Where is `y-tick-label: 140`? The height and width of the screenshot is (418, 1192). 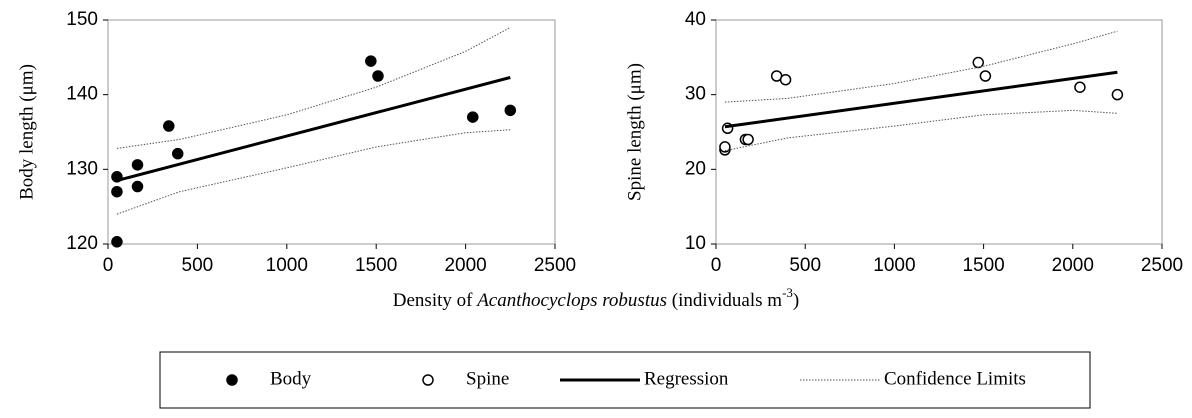
y-tick-label: 140 is located at coordinates (82, 94).